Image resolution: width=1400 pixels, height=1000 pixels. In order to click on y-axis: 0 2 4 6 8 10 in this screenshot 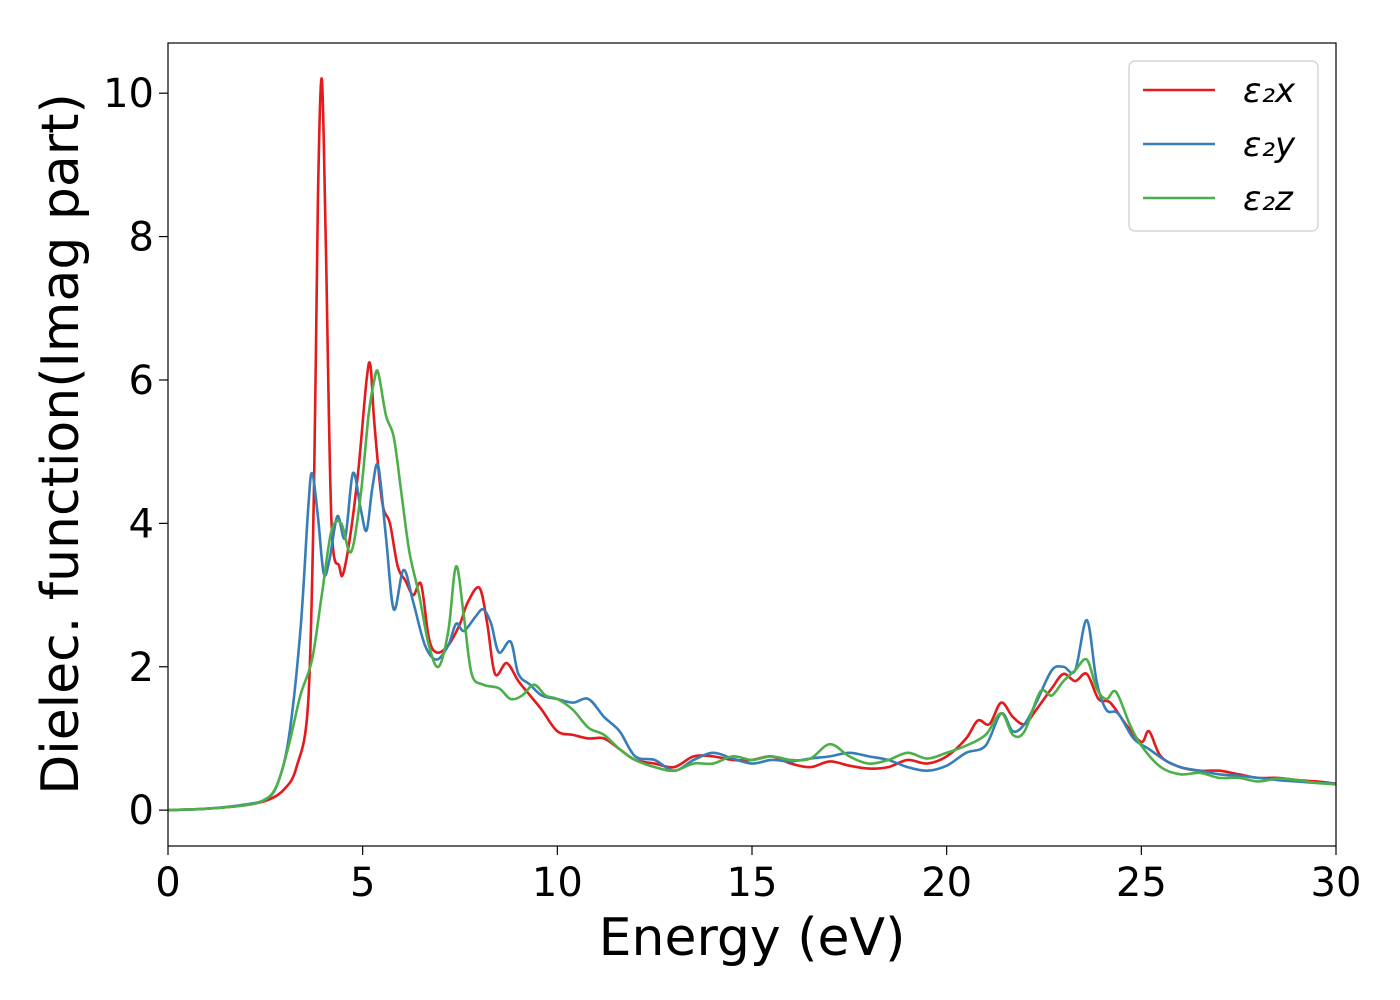, I will do `click(135, 452)`.